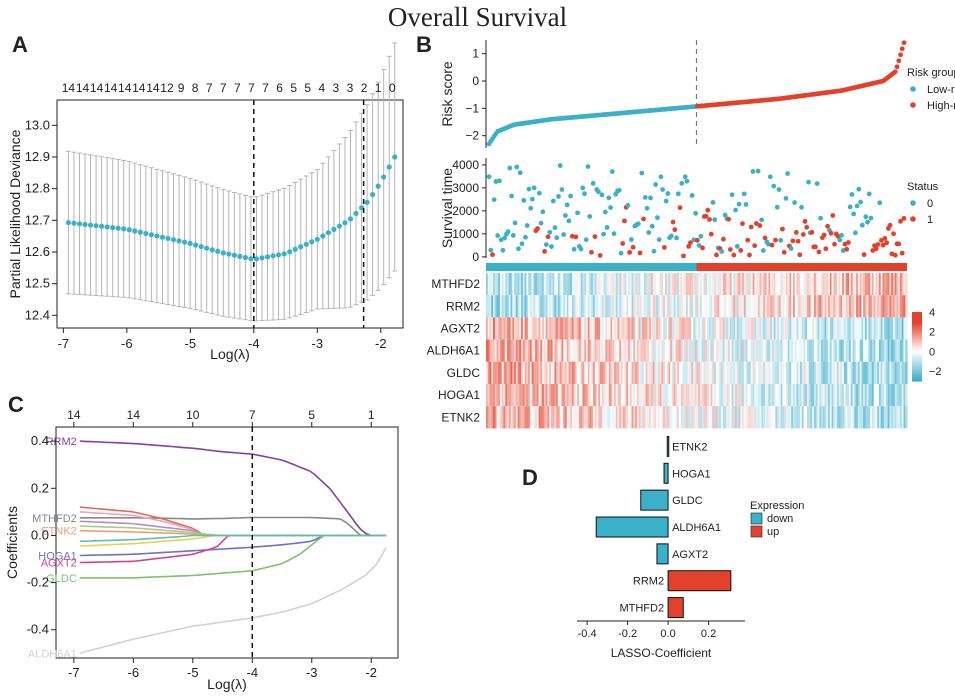 The image size is (955, 696). What do you see at coordinates (378, 88) in the screenshot?
I see `top-label: 1` at bounding box center [378, 88].